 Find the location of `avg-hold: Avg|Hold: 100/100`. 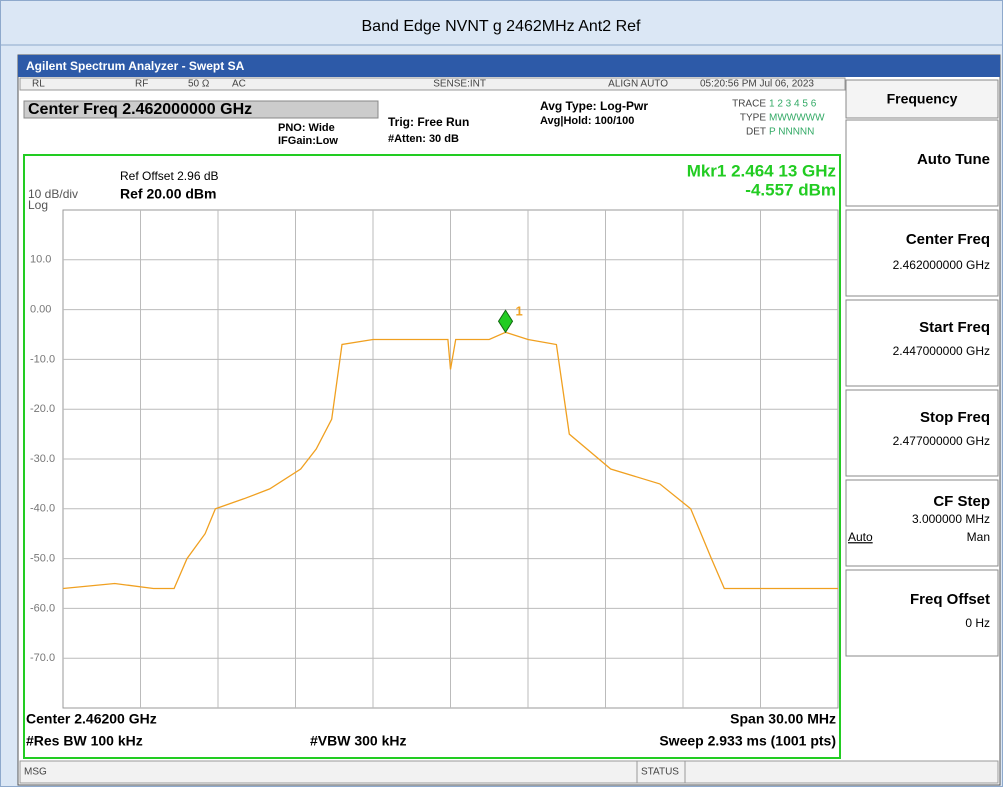

avg-hold: Avg|Hold: 100/100 is located at coordinates (587, 121).